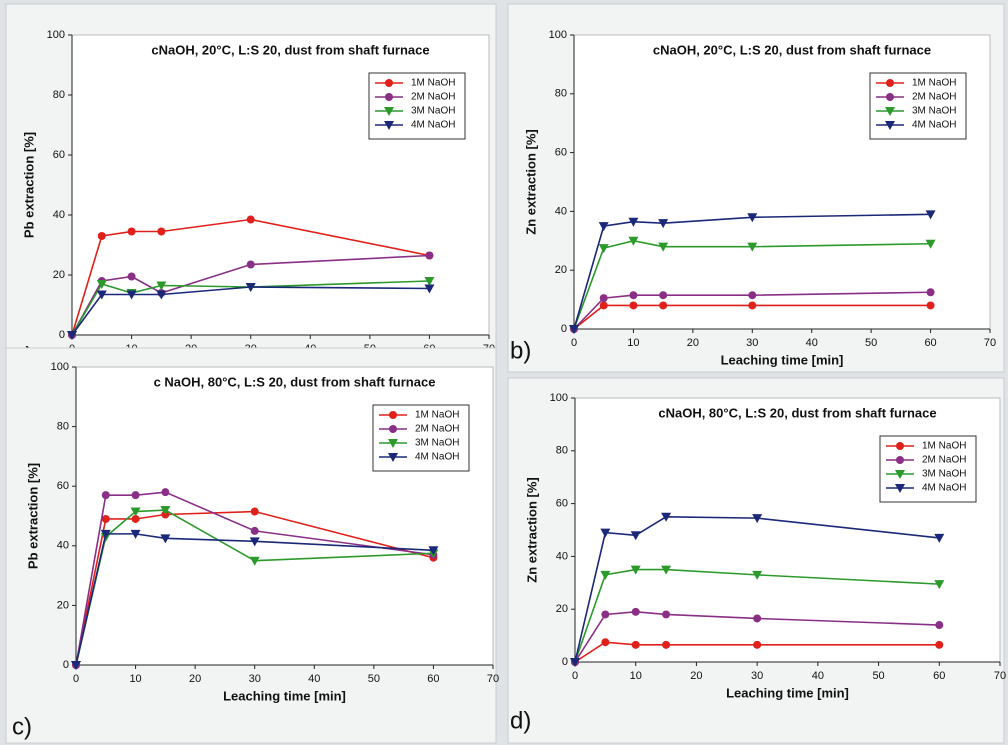  What do you see at coordinates (76, 679) in the screenshot?
I see `x-tick-label: 0` at bounding box center [76, 679].